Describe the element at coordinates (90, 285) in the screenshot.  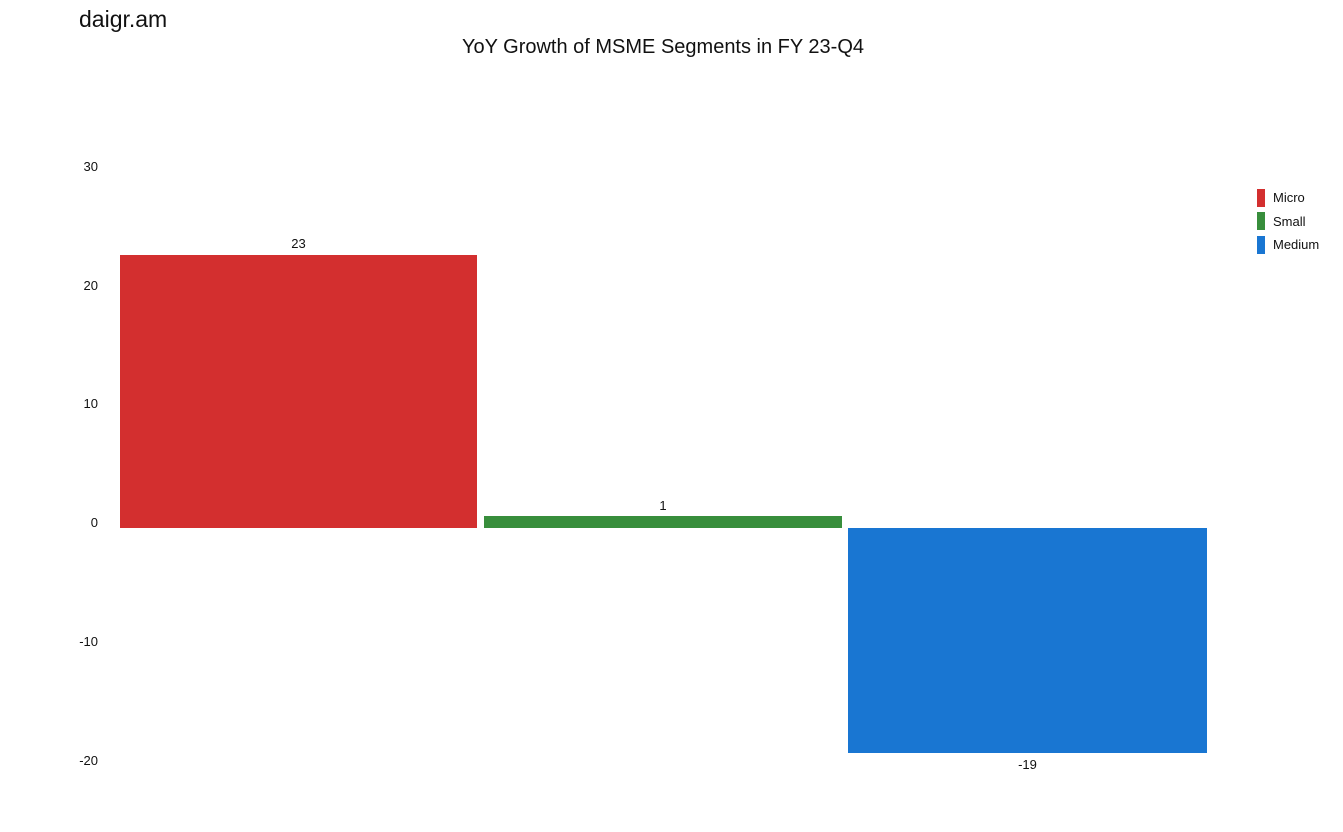
I see `y-tick: 20` at that location.